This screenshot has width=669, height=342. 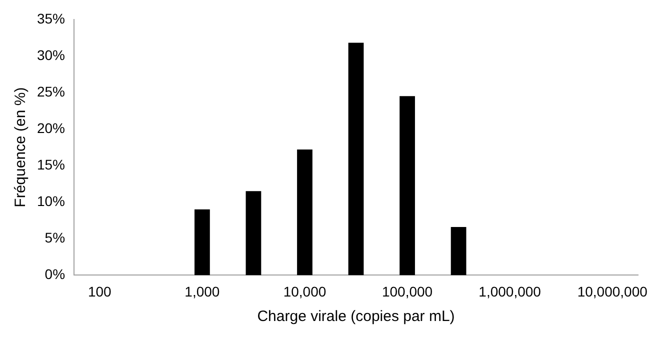 What do you see at coordinates (510, 291) in the screenshot?
I see `x-tick-label: 1,000,000` at bounding box center [510, 291].